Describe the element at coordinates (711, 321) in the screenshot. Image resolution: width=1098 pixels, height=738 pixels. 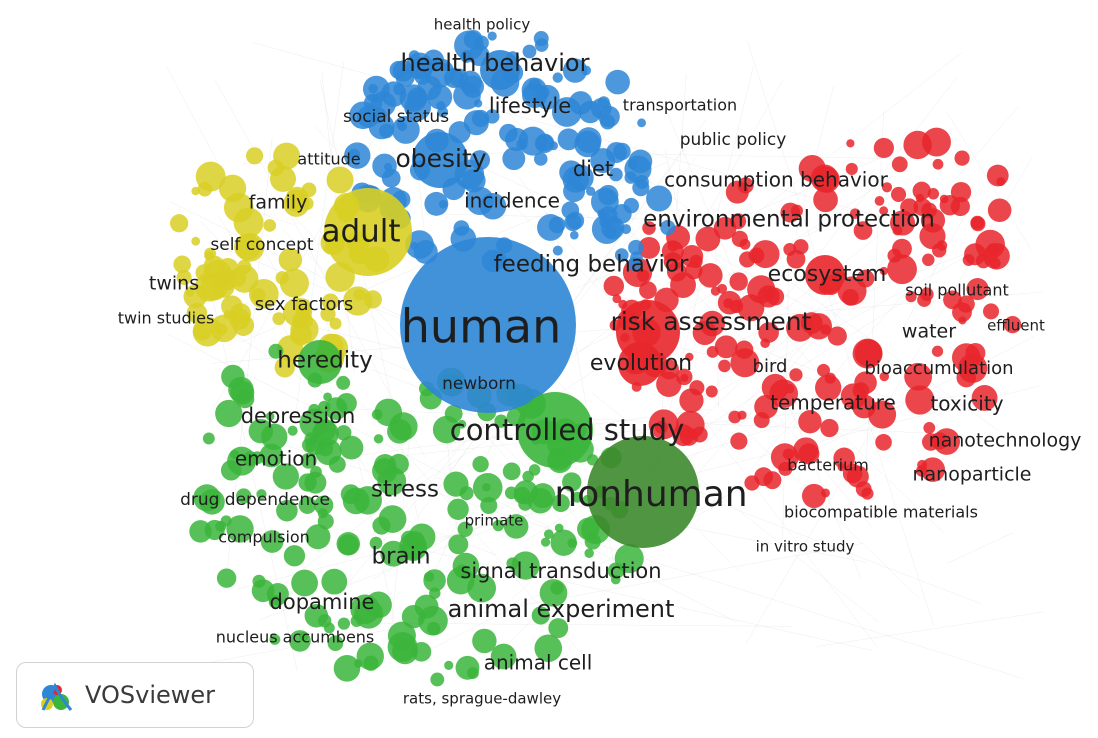
I see `term-label-risk-assessment: risk assessment` at that location.